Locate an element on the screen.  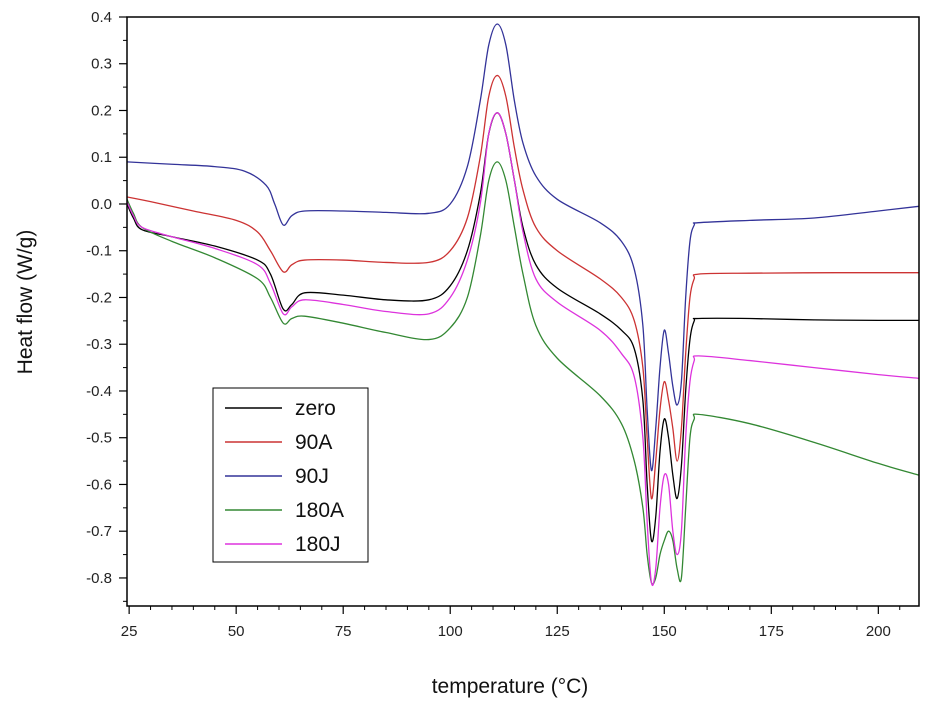
y-tick-label: -0.2 is located at coordinates (99, 297).